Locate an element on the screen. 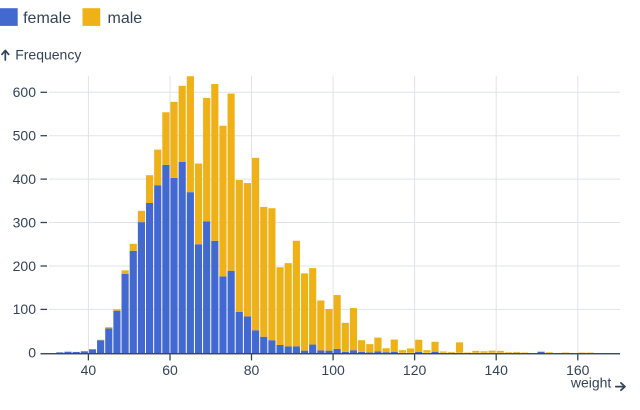 This screenshot has width=640, height=410. svg-text: 120 is located at coordinates (415, 370).